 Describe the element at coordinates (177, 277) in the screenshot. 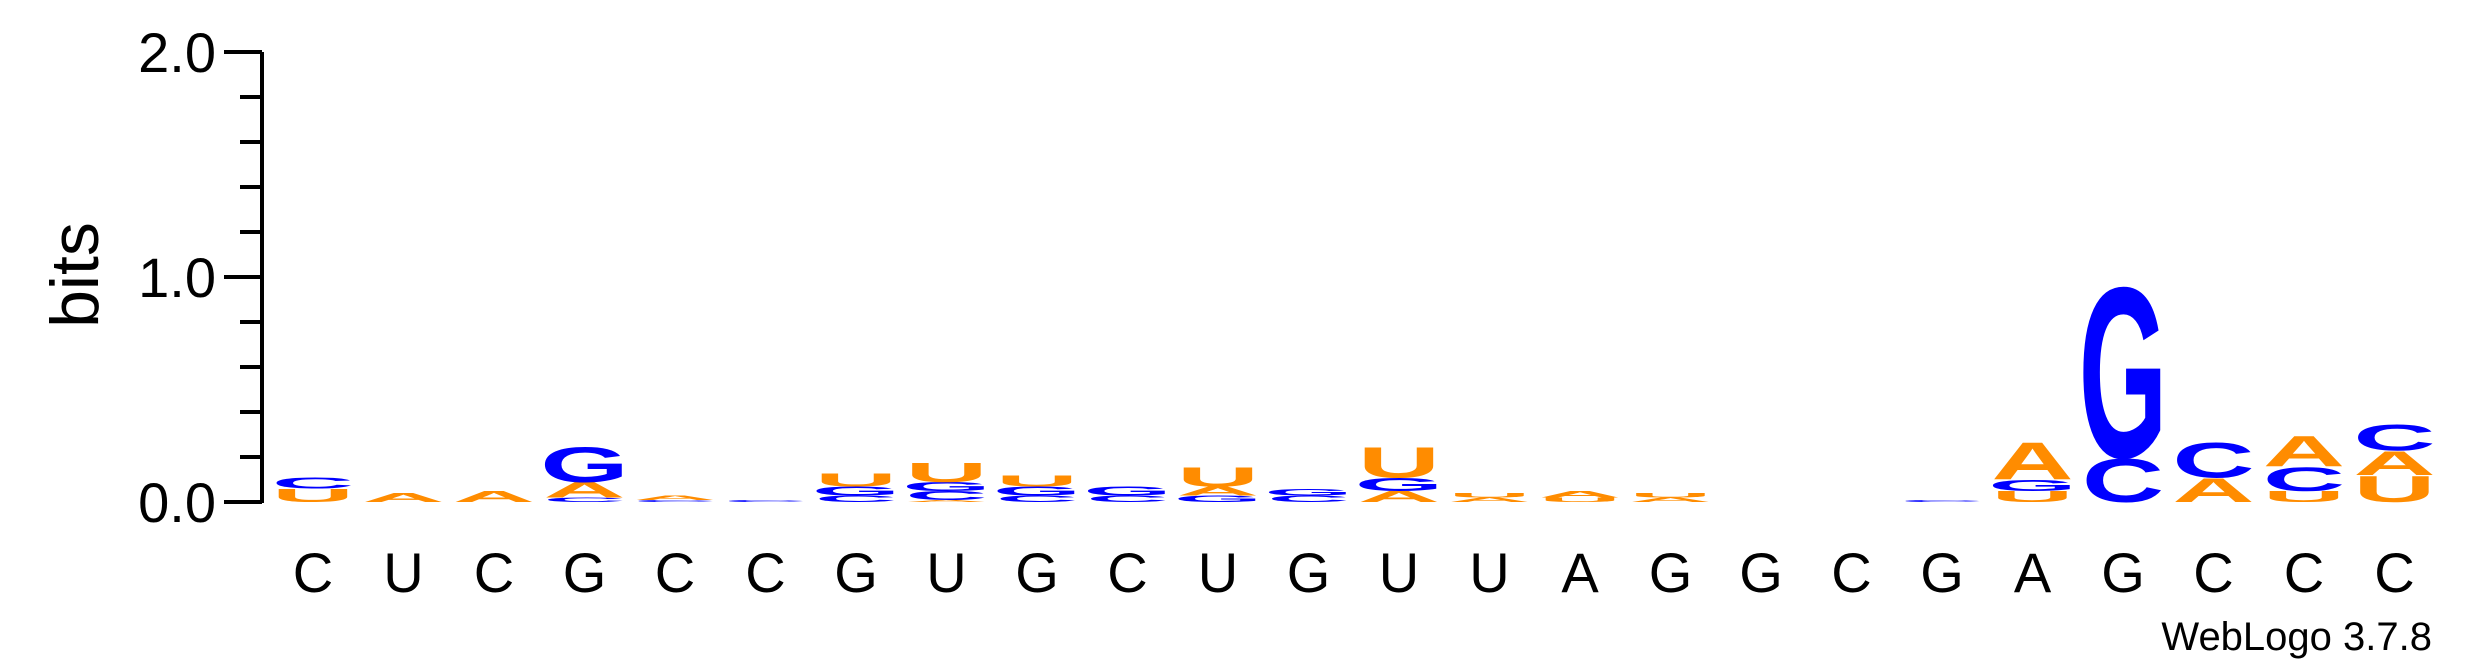

I see `y-tick-label: 1.0` at that location.